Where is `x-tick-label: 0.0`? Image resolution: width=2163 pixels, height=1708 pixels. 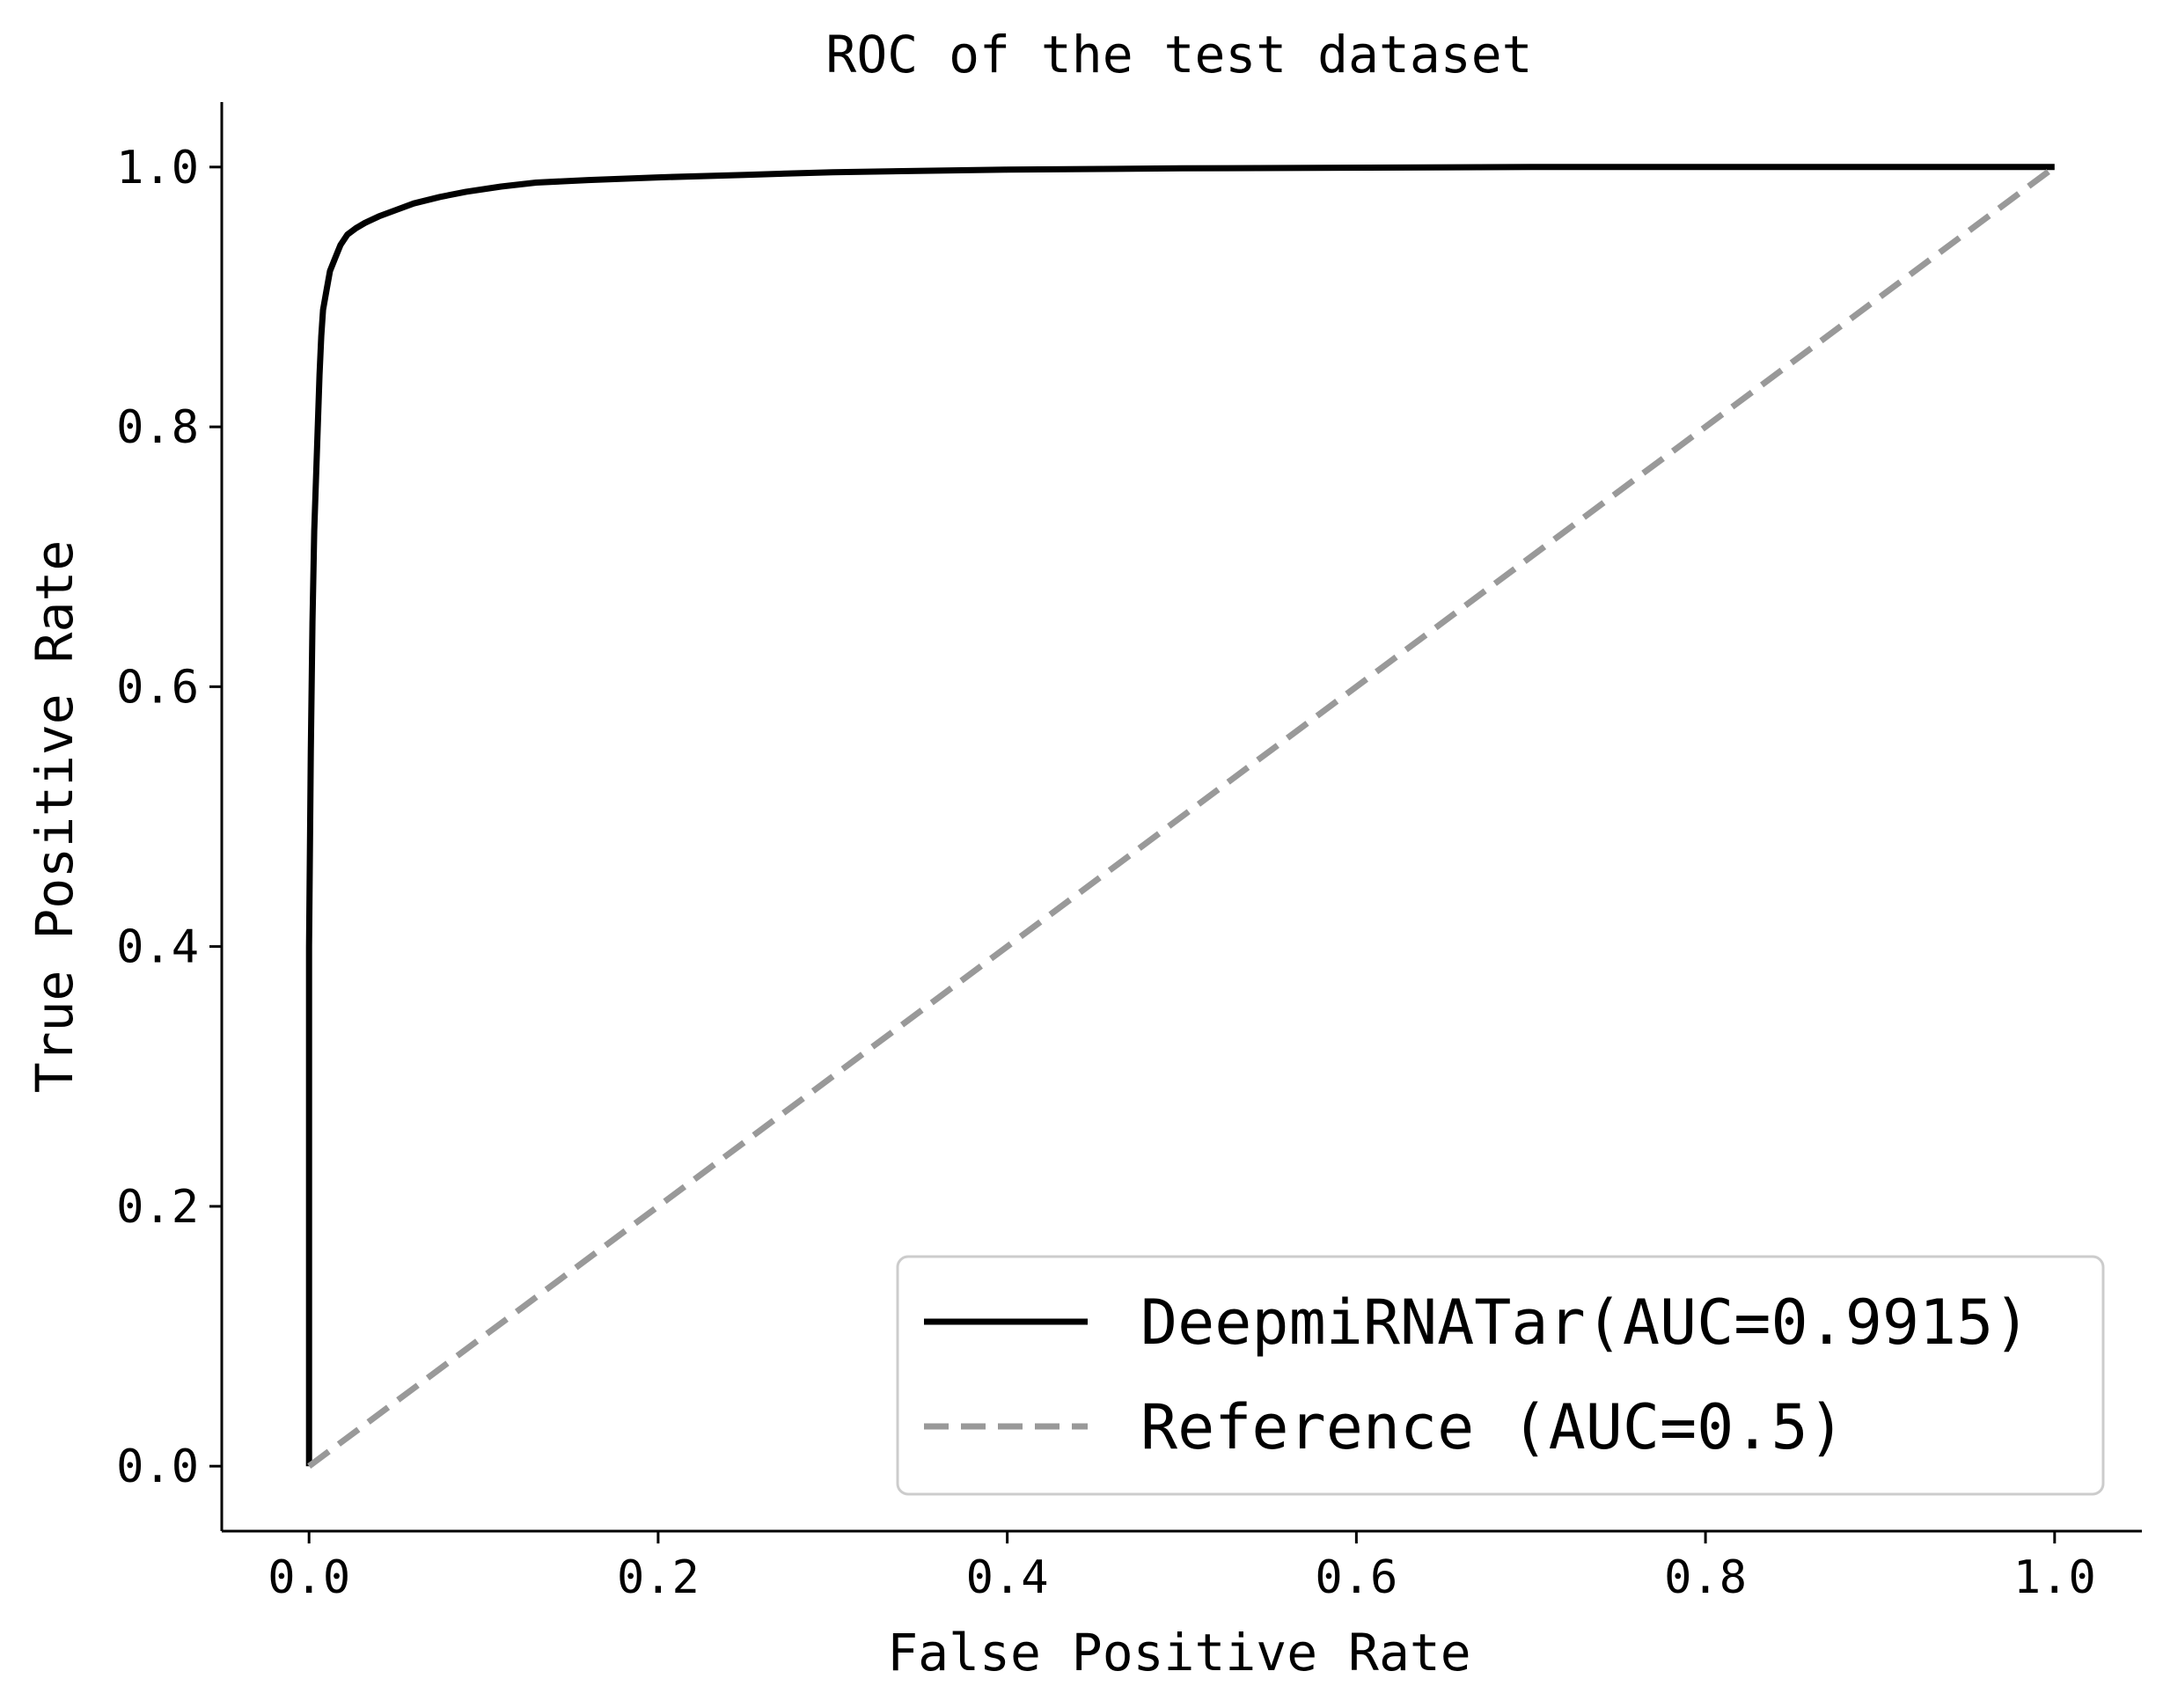 x-tick-label: 0.0 is located at coordinates (309, 1577).